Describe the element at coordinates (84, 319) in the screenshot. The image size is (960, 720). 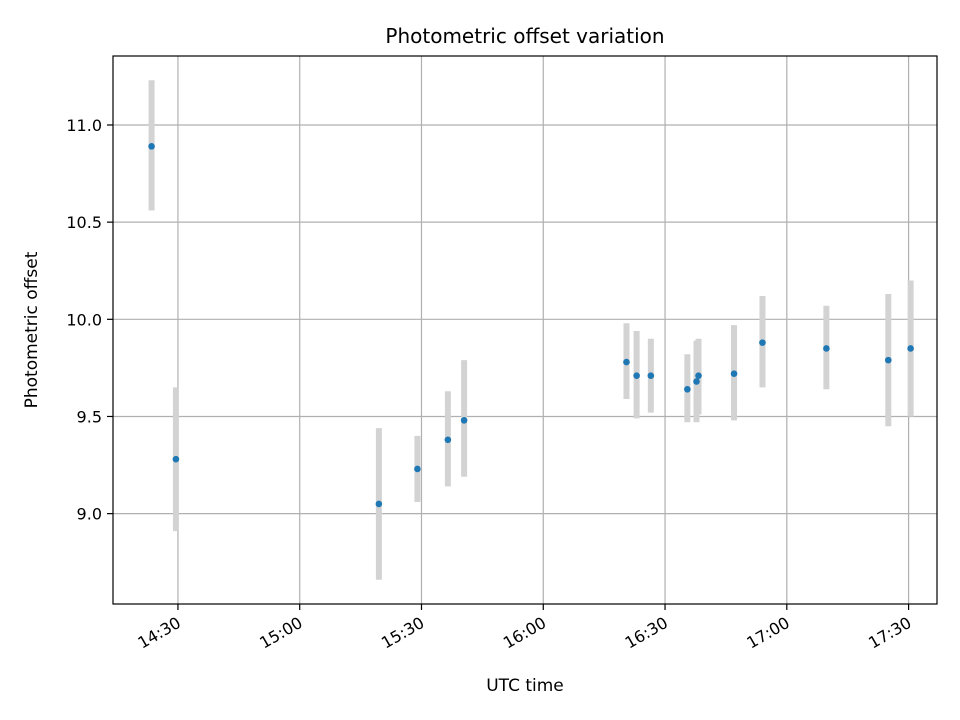
I see `y-tick-label: 10.0` at that location.